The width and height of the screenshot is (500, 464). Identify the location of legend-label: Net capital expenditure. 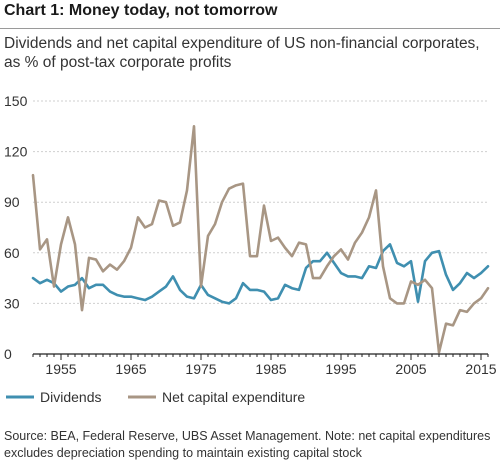
(233, 397).